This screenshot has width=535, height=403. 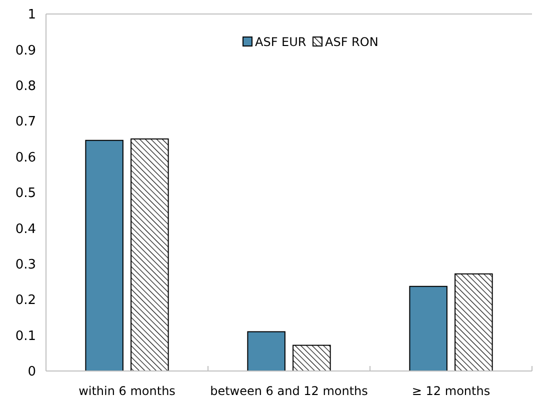 What do you see at coordinates (127, 391) in the screenshot?
I see `x-tick-label: within 6 months` at bounding box center [127, 391].